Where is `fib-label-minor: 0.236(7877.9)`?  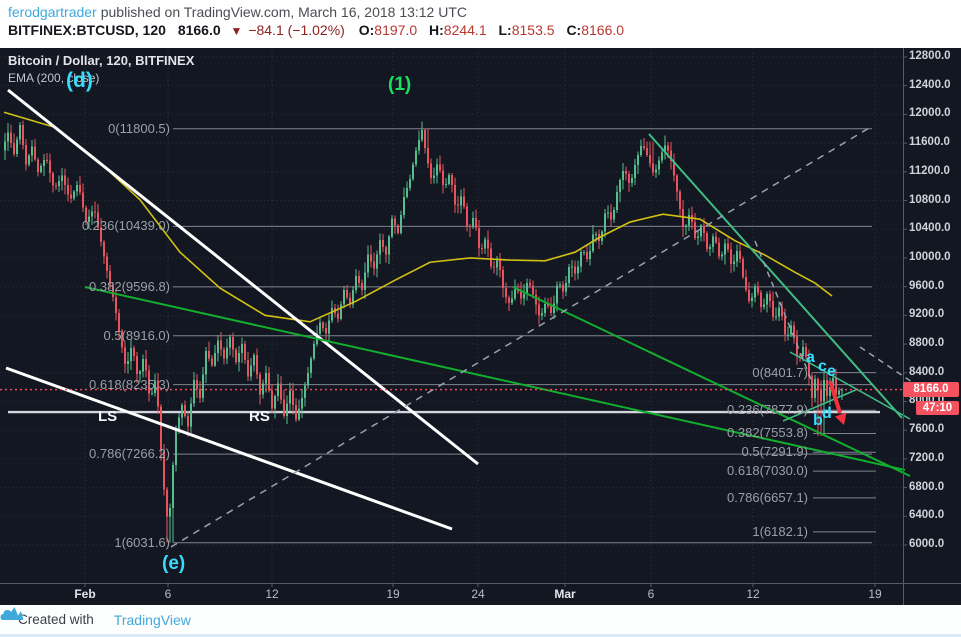 fib-label-minor: 0.236(7877.9) is located at coordinates (767, 410).